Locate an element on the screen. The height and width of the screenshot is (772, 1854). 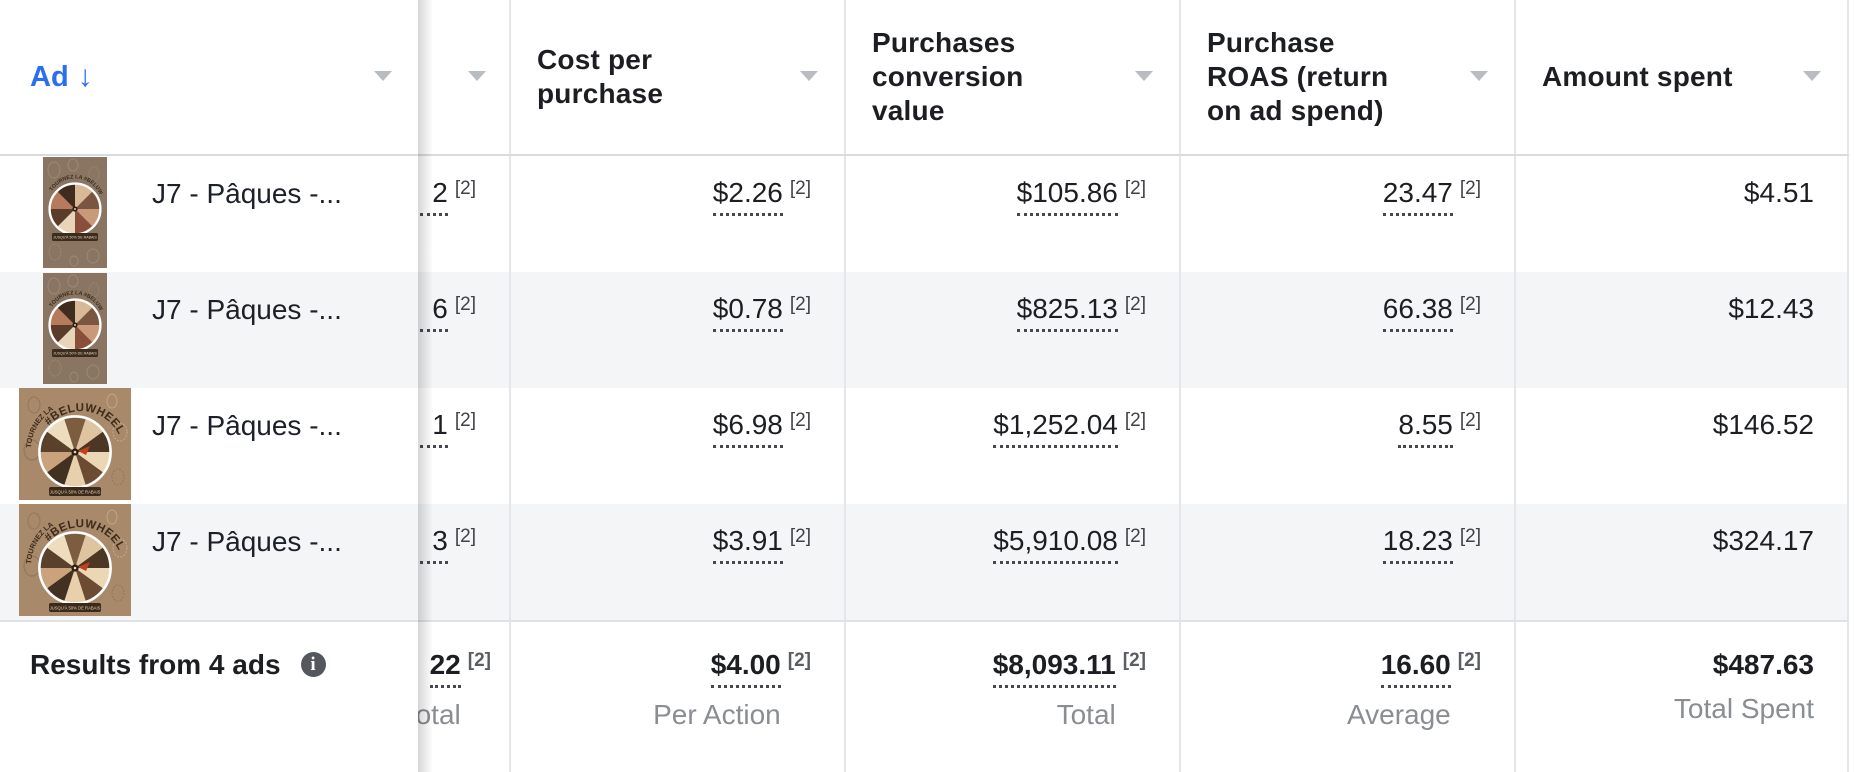
column-label: Purchase ROAS (return on ad spend) is located at coordinates (1284, 77).